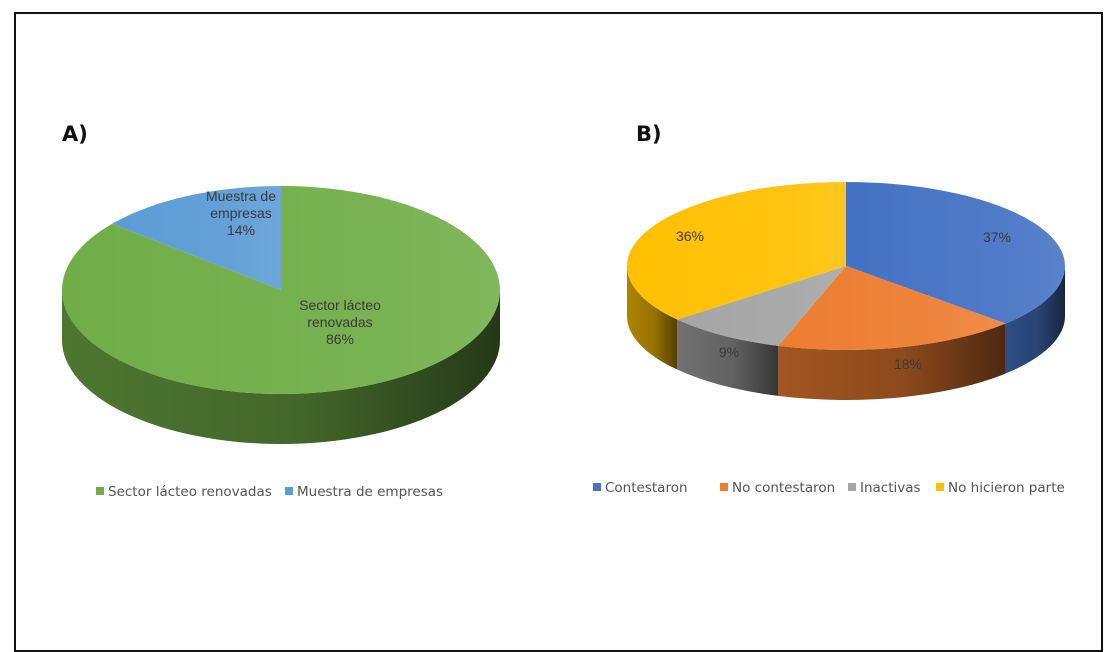 This screenshot has height=652, width=1108. Describe the element at coordinates (1006, 488) in the screenshot. I see `legend-label: No hicieron parte` at that location.